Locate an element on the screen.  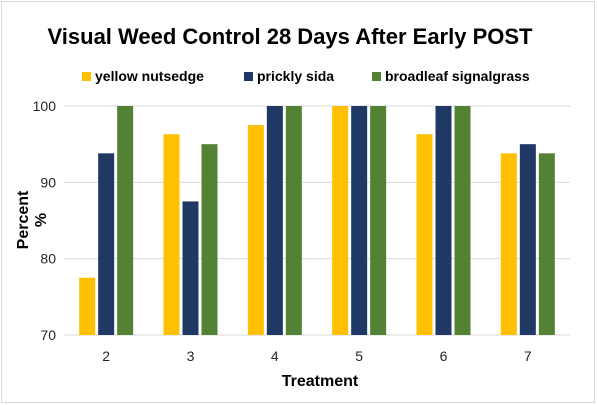
x-axis-title: Treatment is located at coordinates (320, 381).